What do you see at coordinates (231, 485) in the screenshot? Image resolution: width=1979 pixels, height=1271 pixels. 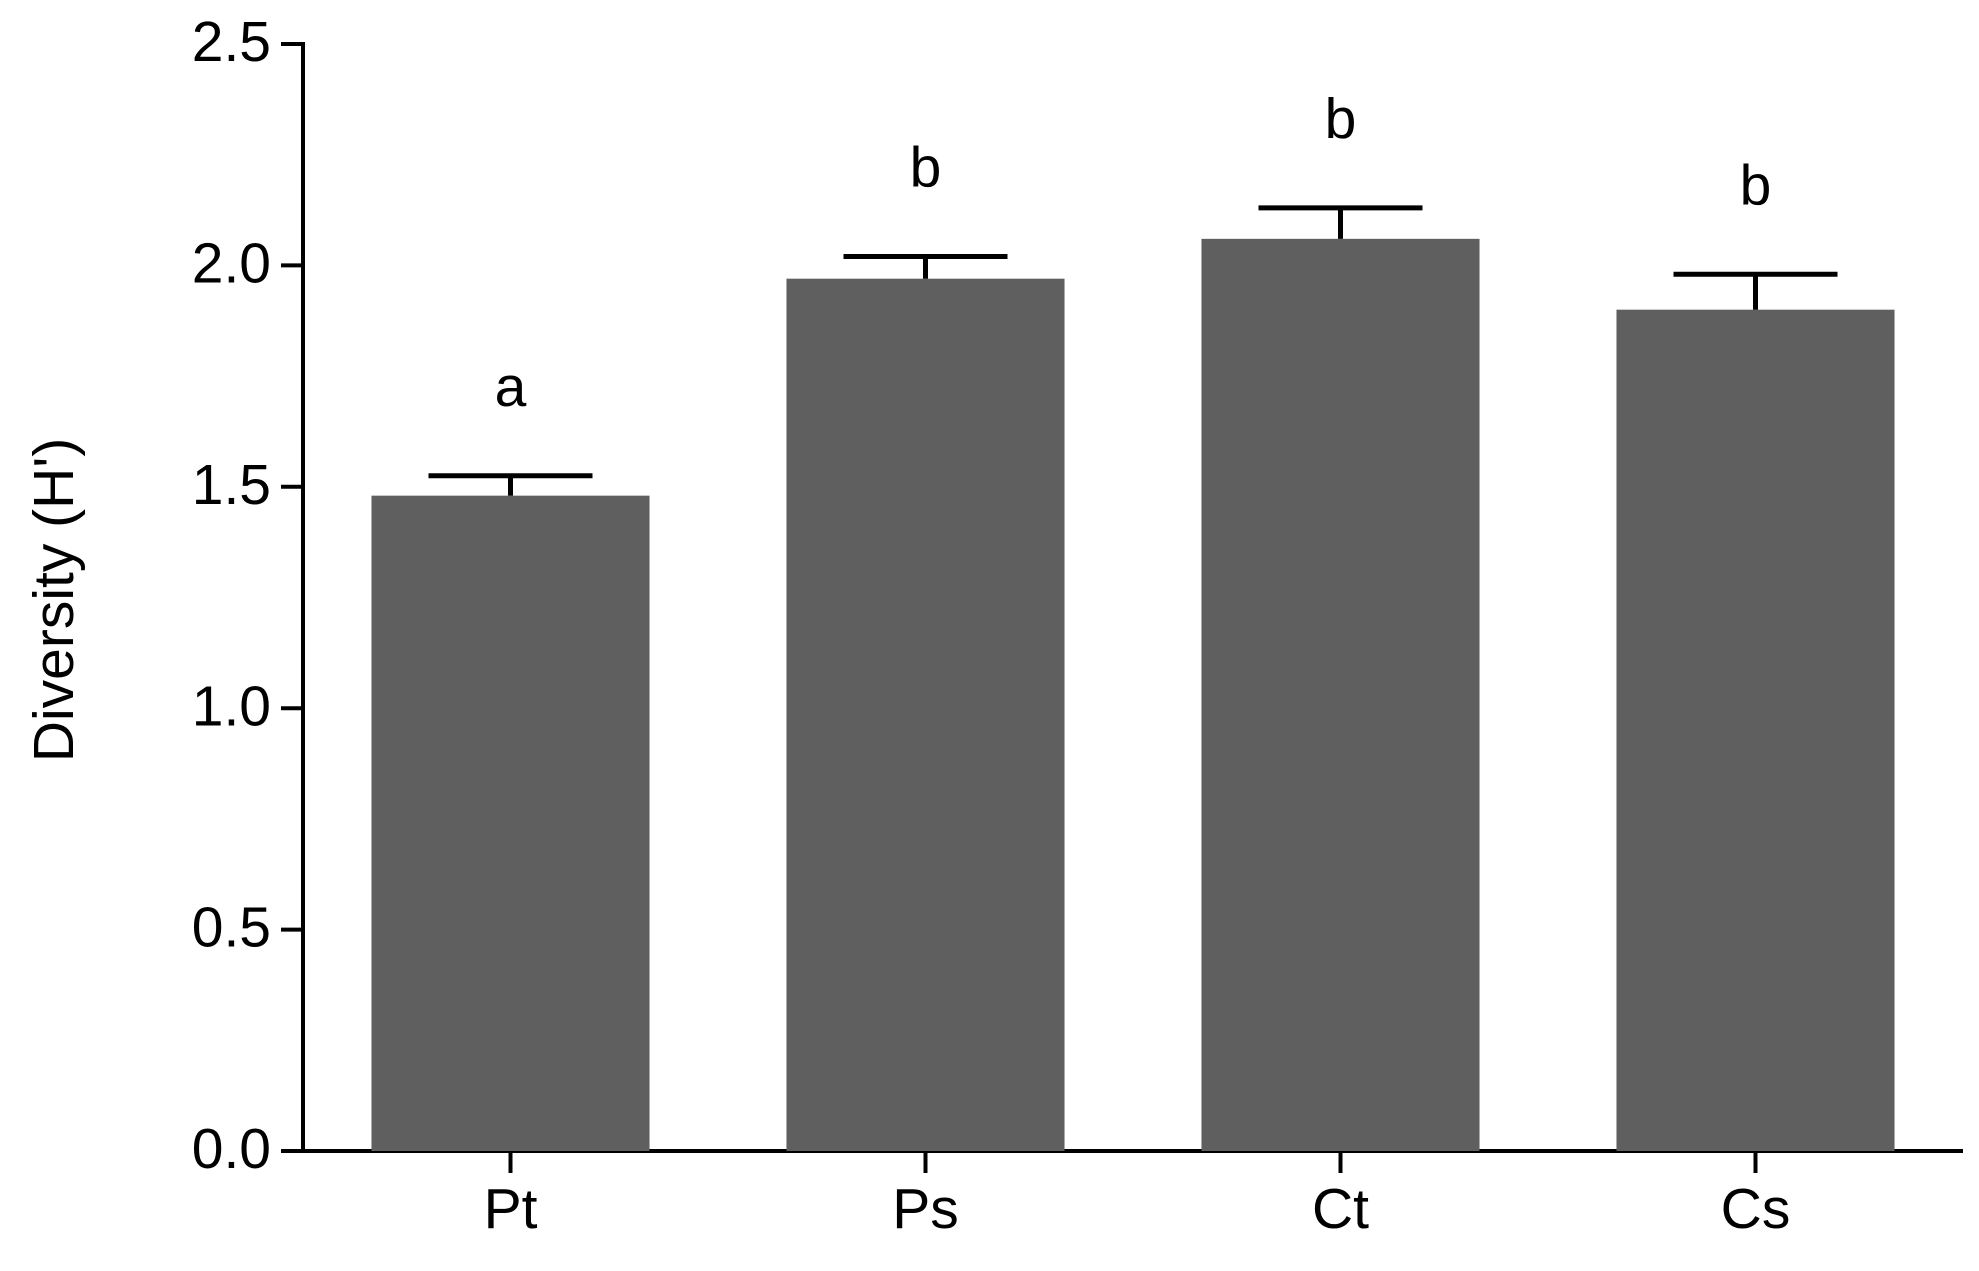 I see `y-tick-label: 1.5` at bounding box center [231, 485].